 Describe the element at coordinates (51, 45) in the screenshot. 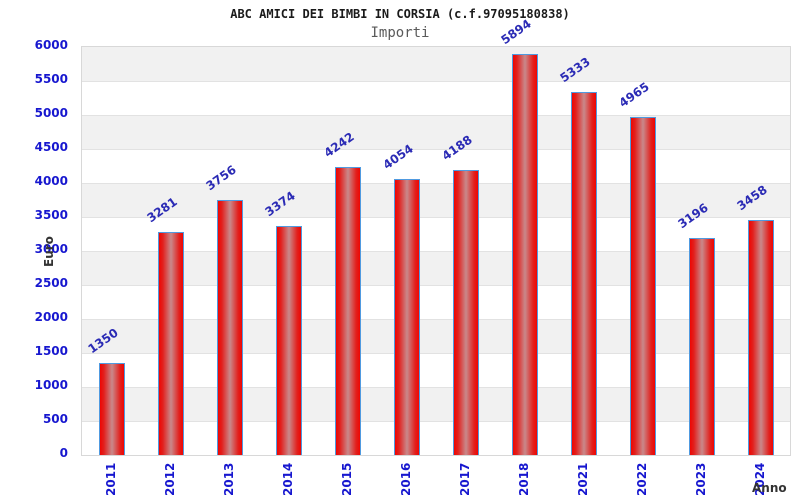

I see `y-tick-label: 6000` at that location.